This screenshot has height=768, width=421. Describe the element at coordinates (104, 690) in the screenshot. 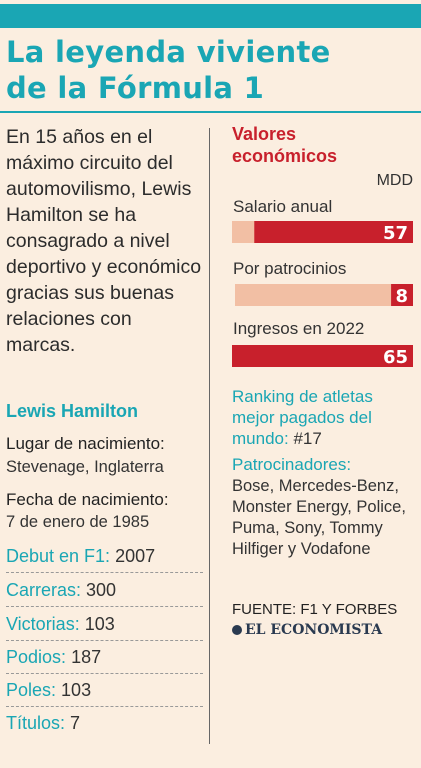

I see `stat-poles: Poles: 103` at that location.